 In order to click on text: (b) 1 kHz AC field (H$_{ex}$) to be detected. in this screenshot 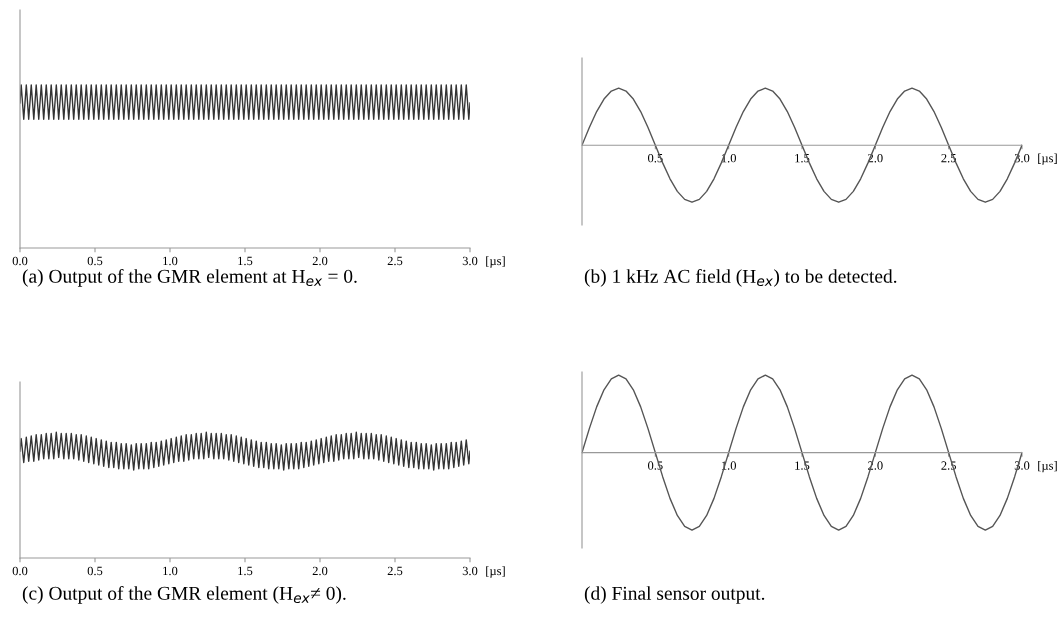, I will do `click(740, 277)`.